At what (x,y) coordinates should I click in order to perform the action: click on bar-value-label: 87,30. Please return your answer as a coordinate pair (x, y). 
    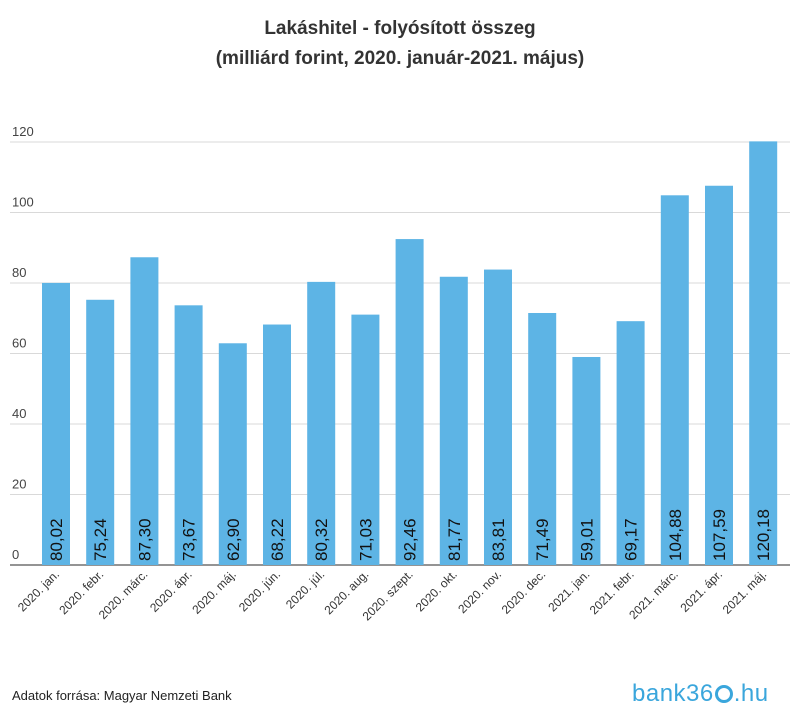
    Looking at the image, I should click on (144, 539).